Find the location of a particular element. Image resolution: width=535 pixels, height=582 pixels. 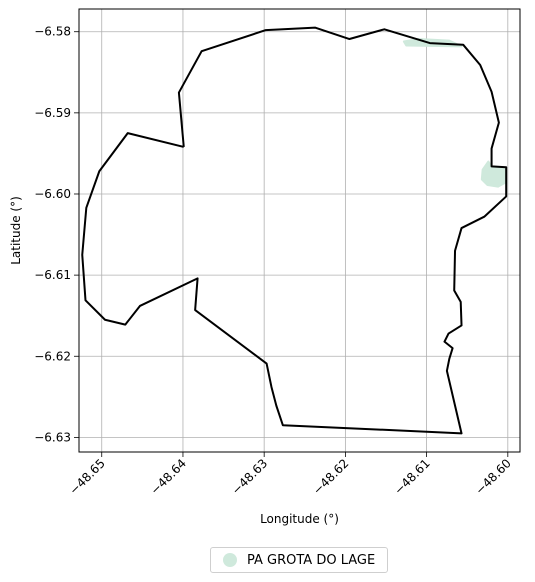

x-tick-label: −48.60 is located at coordinates (493, 476).